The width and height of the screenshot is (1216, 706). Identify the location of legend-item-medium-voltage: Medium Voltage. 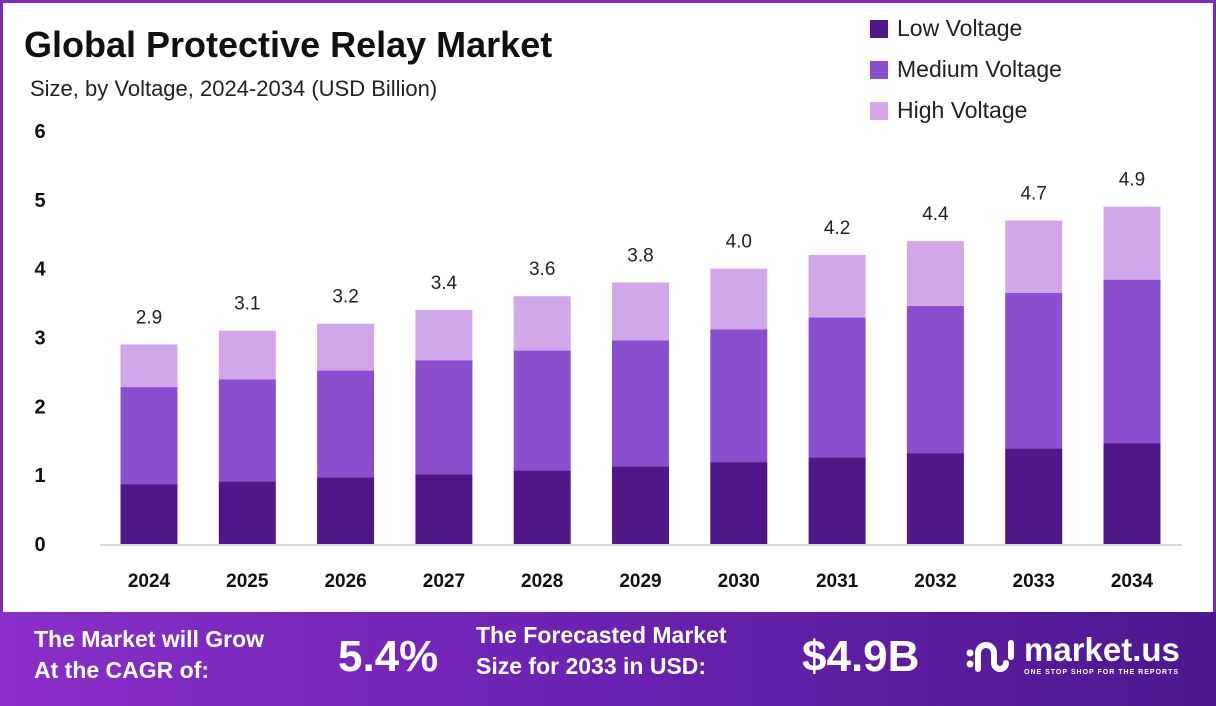
(966, 69).